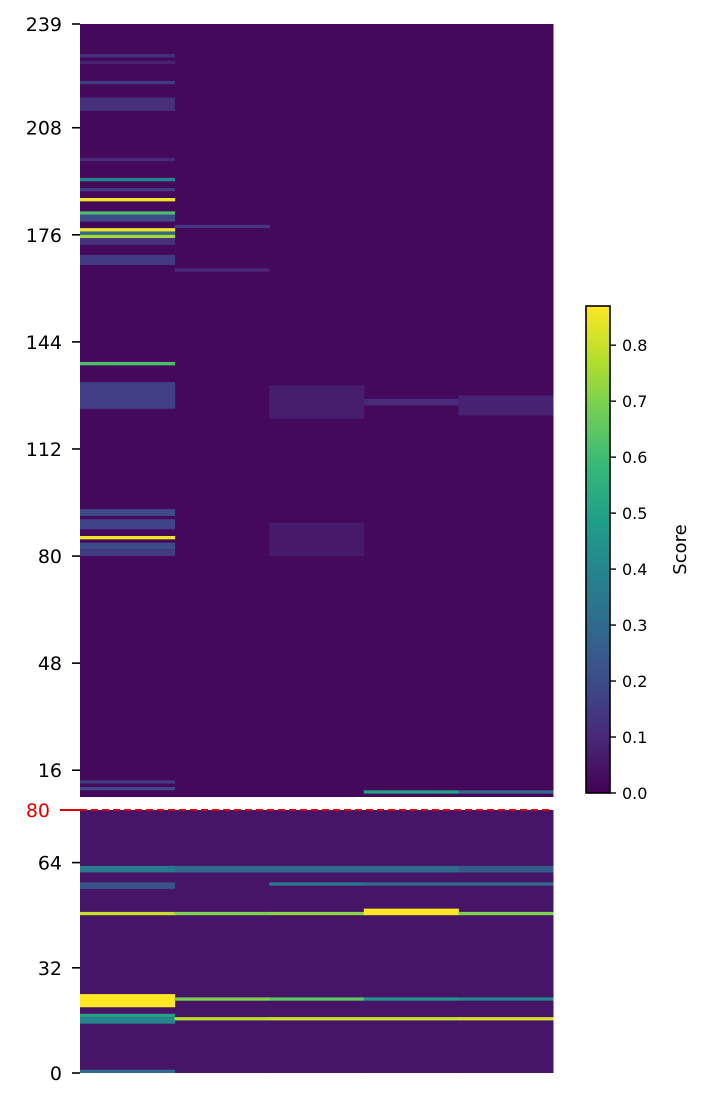 The height and width of the screenshot is (1104, 709). I want to click on y-tick-label: 0, so click(56, 1074).